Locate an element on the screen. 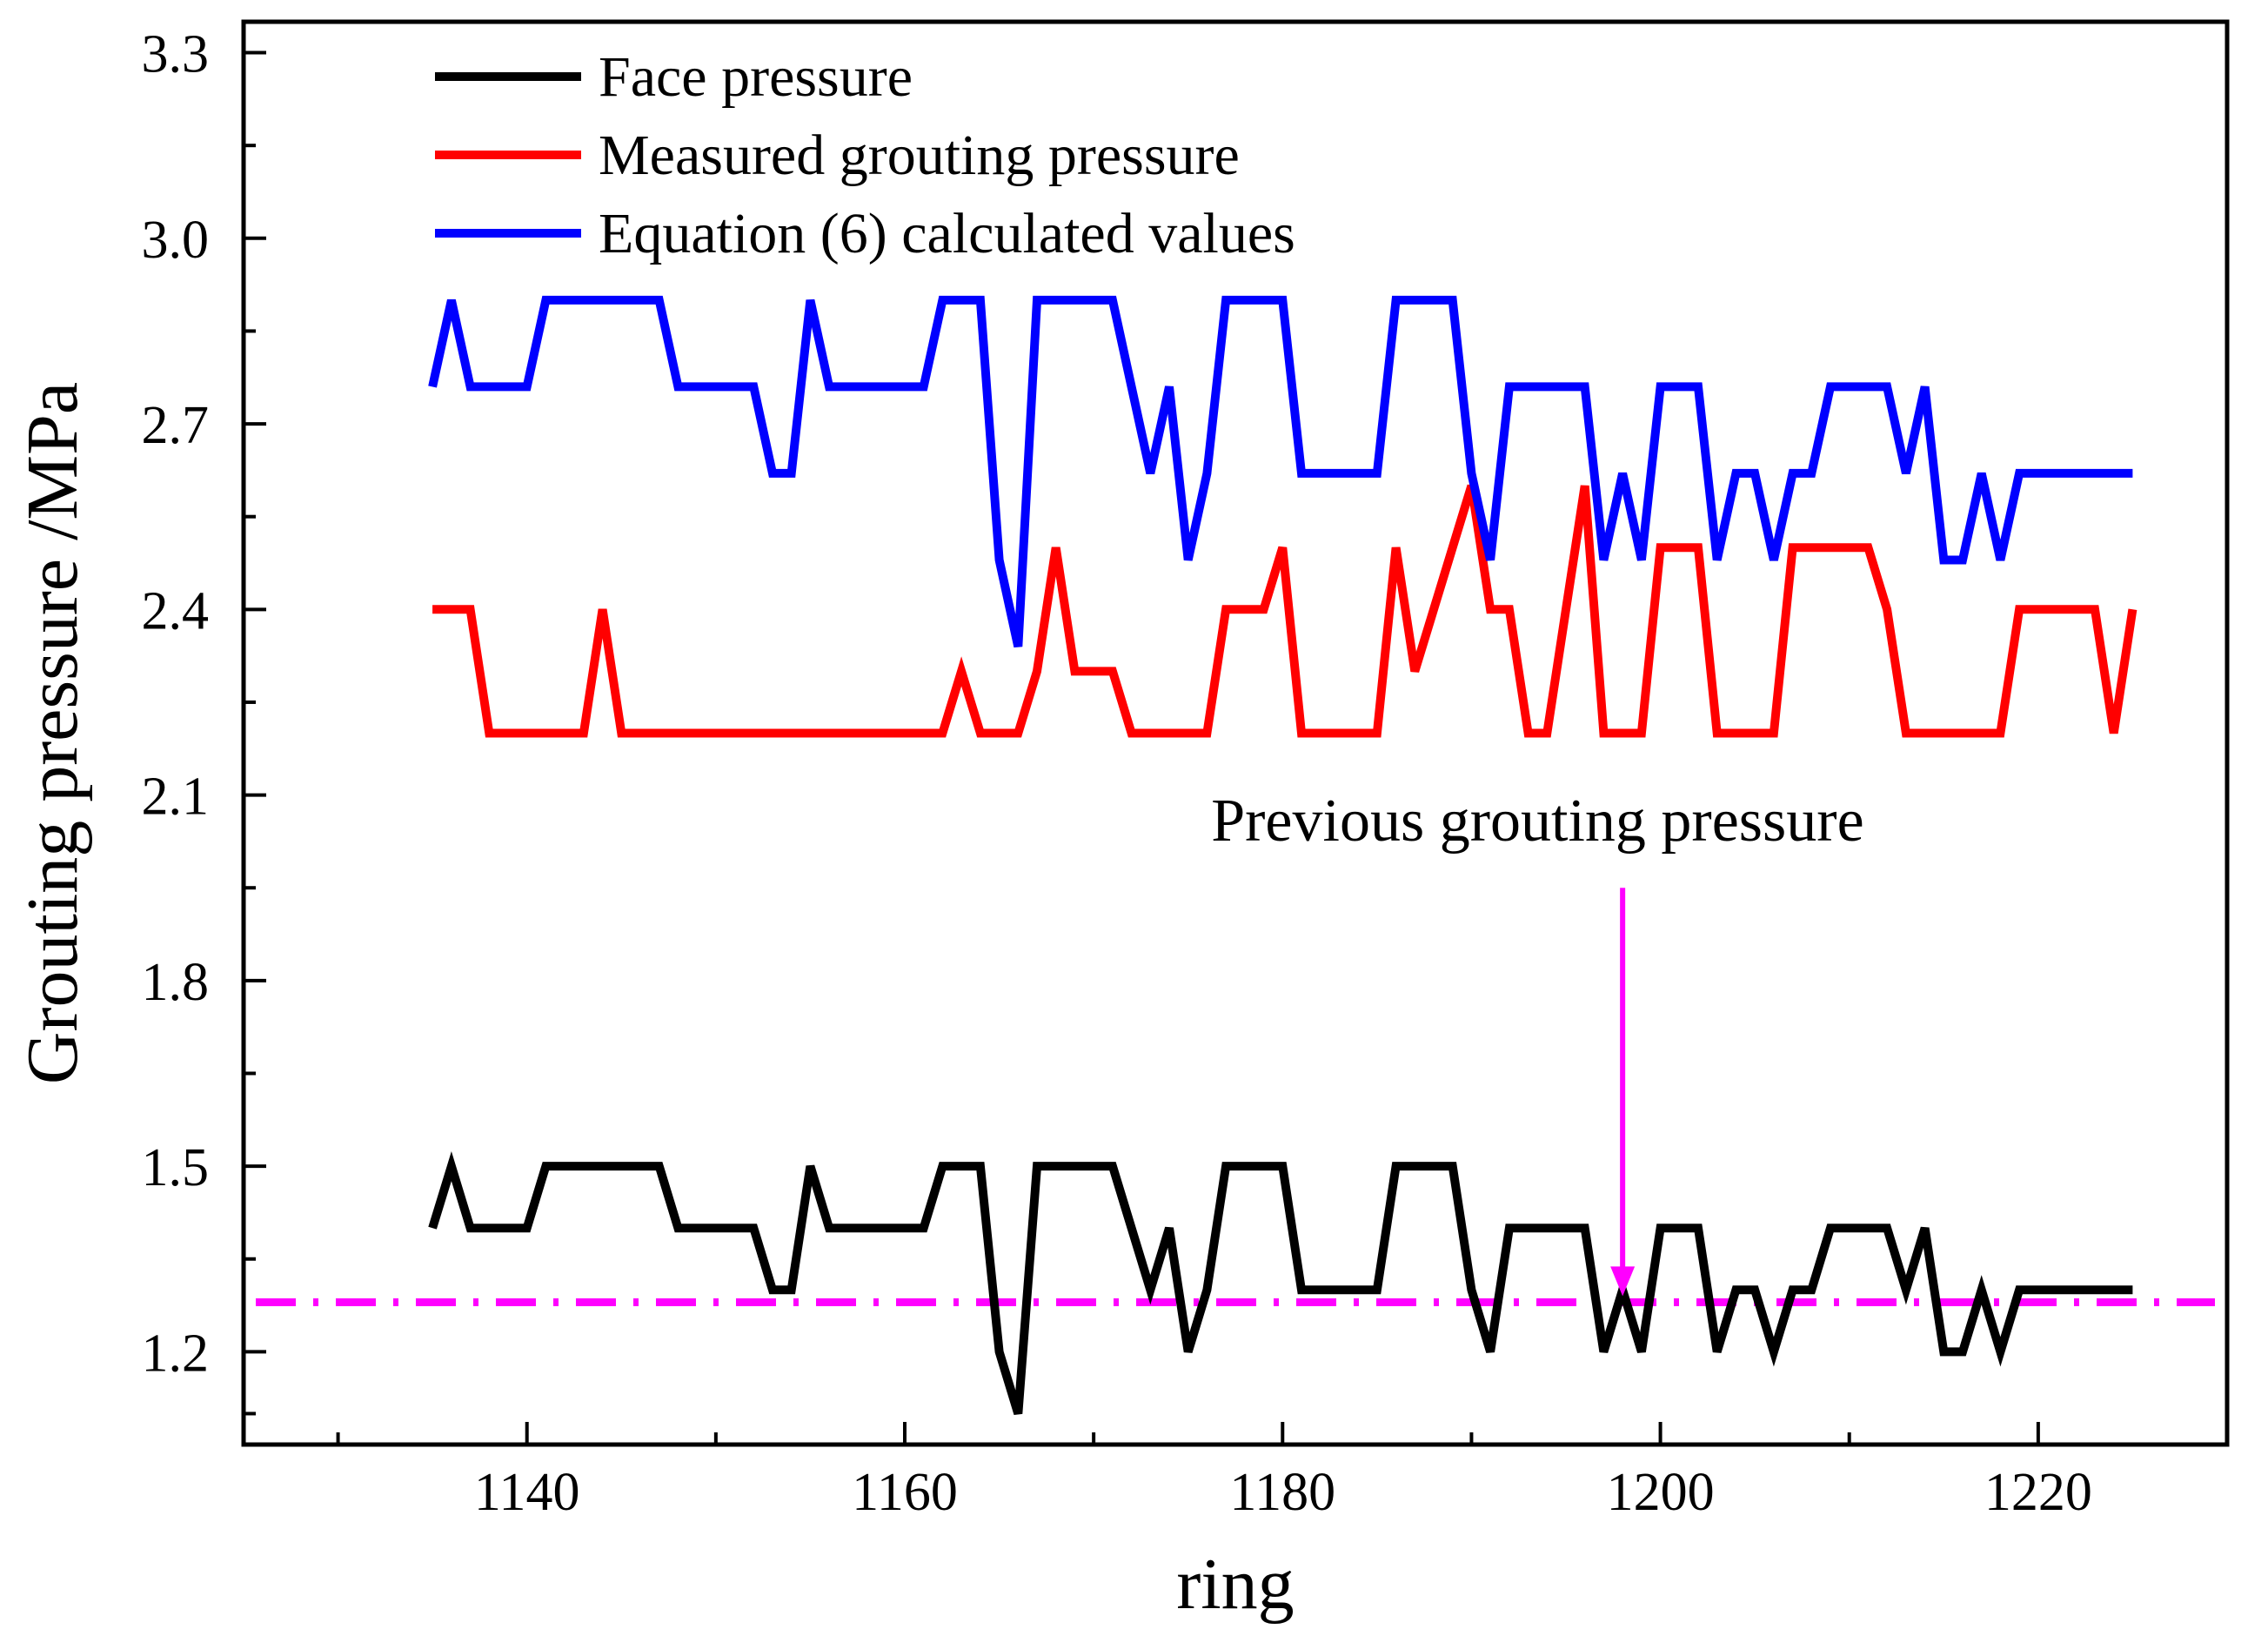 The image size is (2268, 1636). x-axis-title: ring is located at coordinates (1235, 1584).